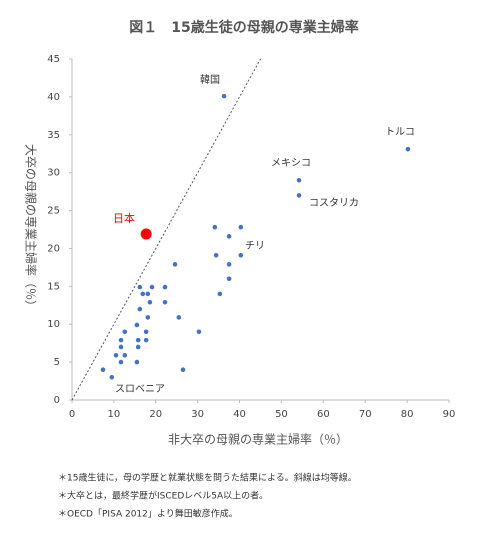 The image size is (489, 554). Describe the element at coordinates (197, 414) in the screenshot. I see `x-tick-label: 30` at that location.